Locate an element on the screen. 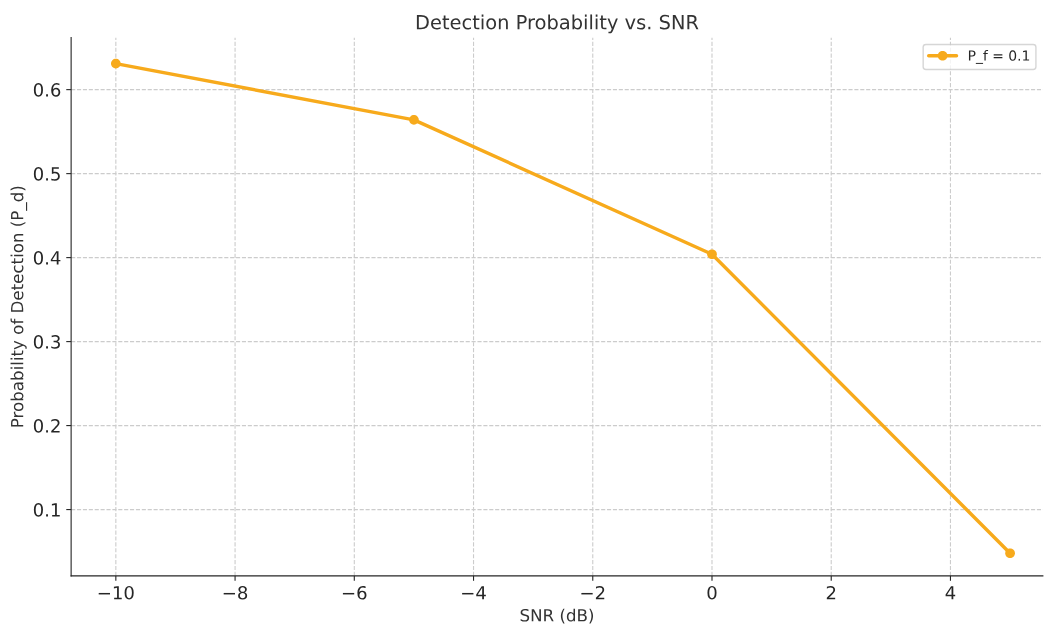 Image resolution: width=1046 pixels, height=626 pixels. y-tick-label: 0.3 is located at coordinates (46, 342).